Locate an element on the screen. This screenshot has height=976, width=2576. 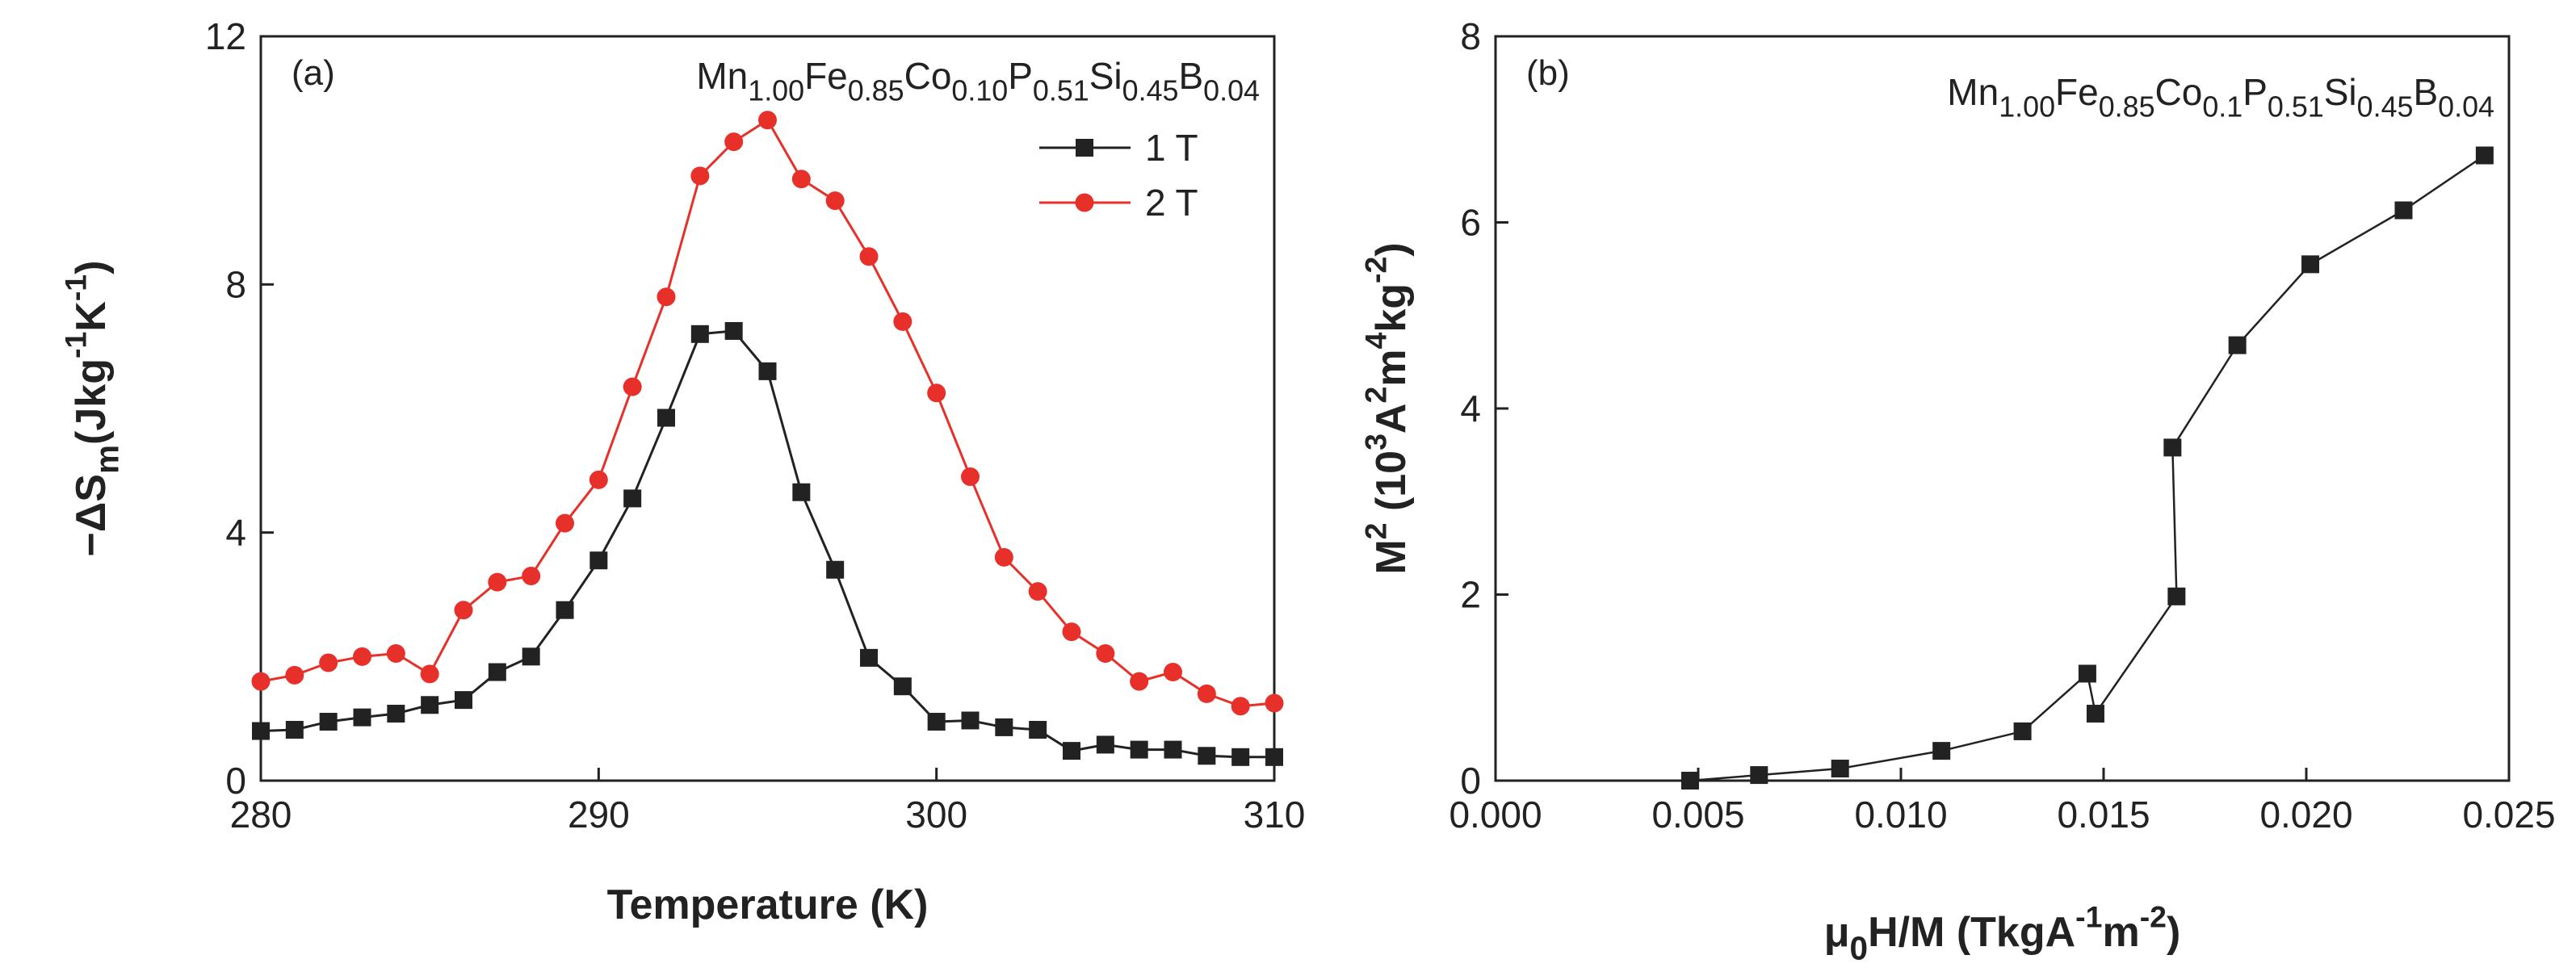
text-part: B is located at coordinates (2426, 92).